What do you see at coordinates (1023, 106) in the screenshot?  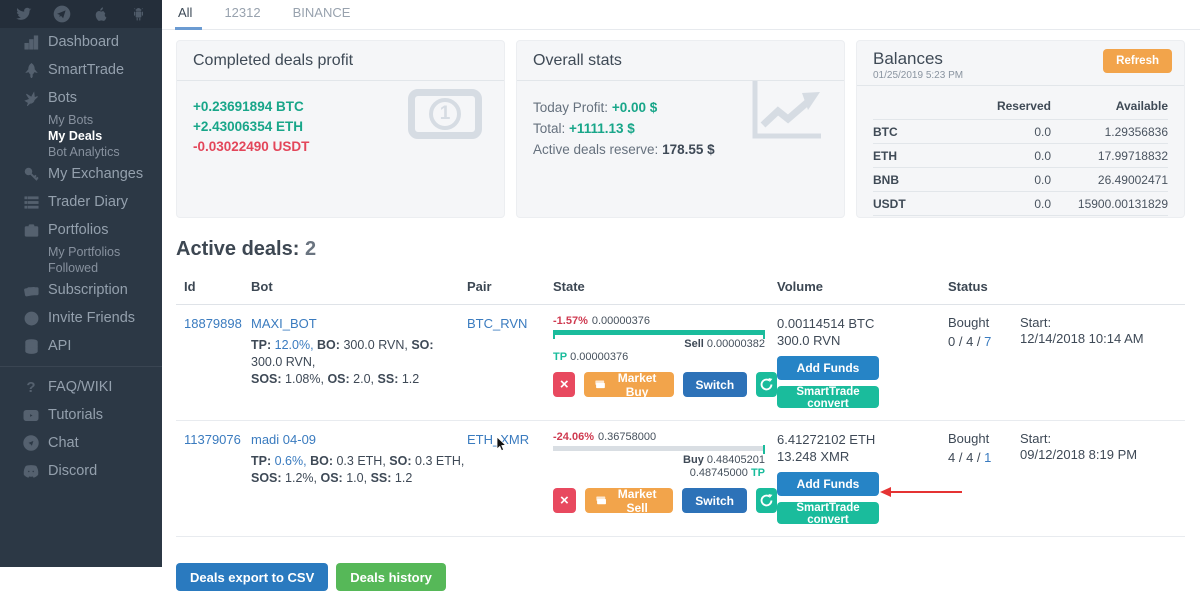 I see `col-reserved: Reserved` at bounding box center [1023, 106].